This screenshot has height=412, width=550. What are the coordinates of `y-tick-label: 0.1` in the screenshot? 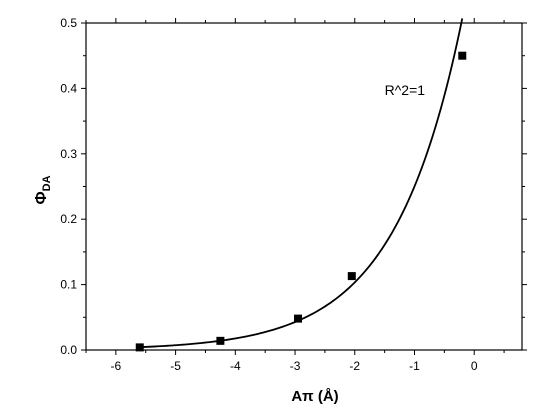 It's located at (68, 285).